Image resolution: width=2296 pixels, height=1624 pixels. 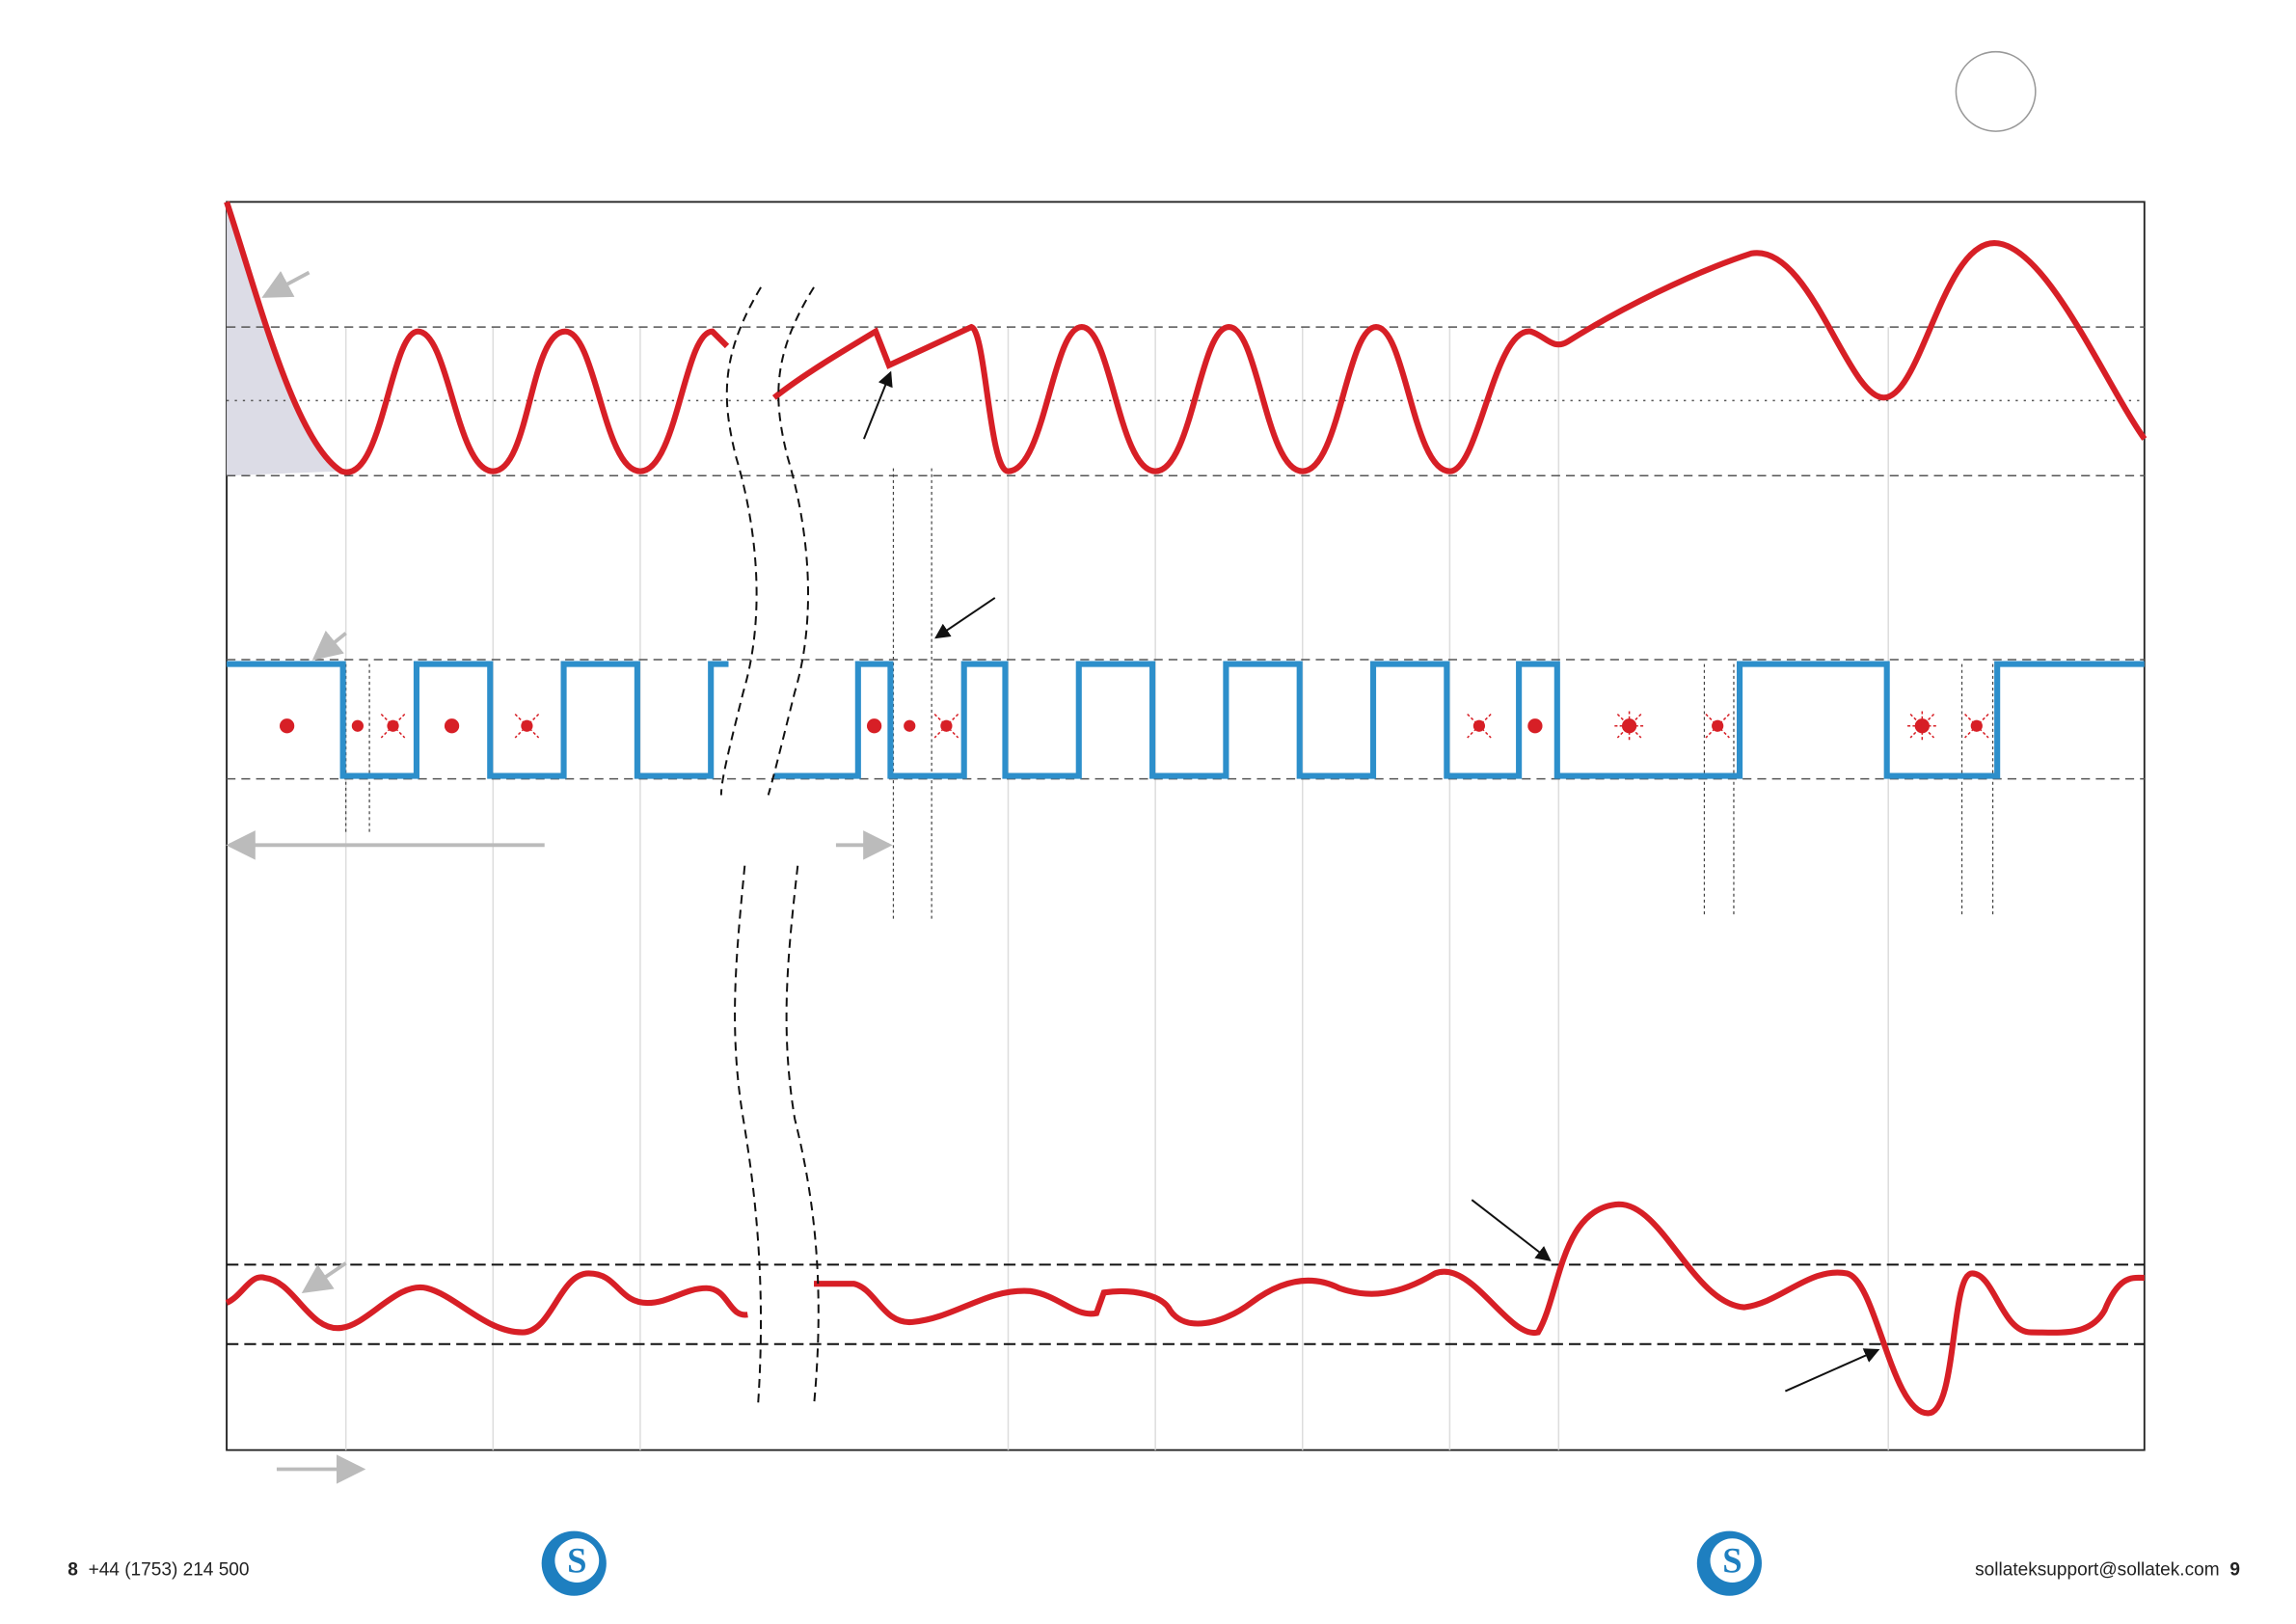 I want to click on page-number: 8, so click(x=73, y=1569).